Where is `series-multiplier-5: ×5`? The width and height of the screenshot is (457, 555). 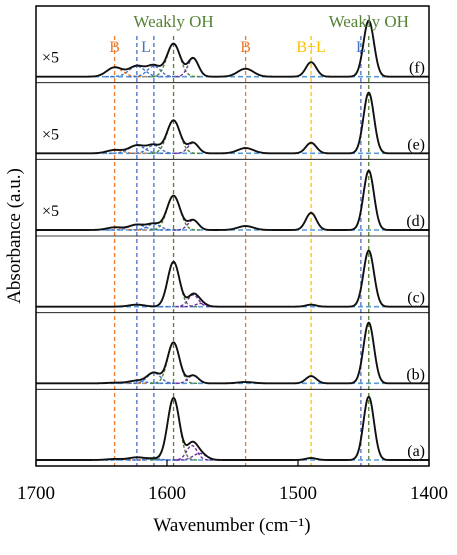 series-multiplier-5: ×5 is located at coordinates (50, 58).